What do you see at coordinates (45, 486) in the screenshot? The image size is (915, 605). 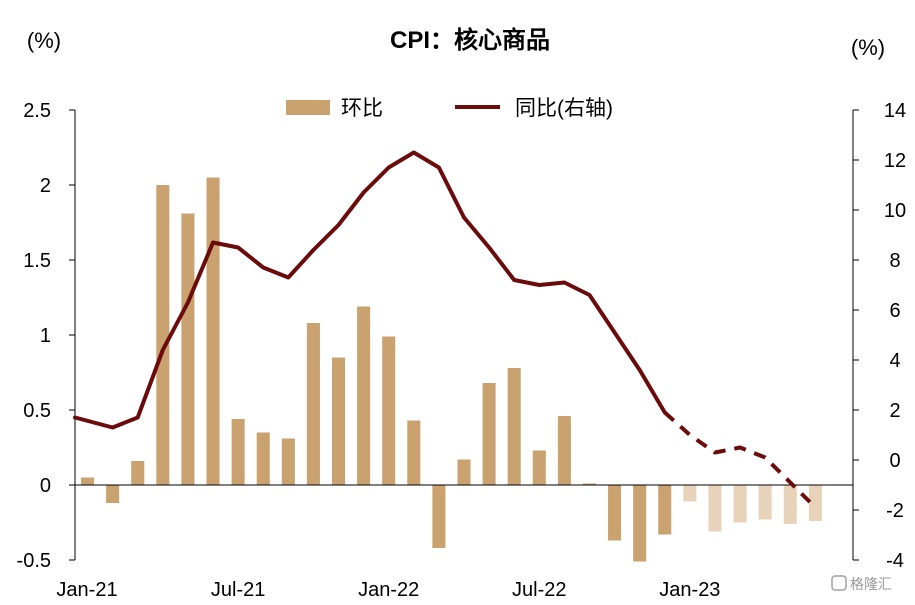 I see `left-tick-label: 0` at bounding box center [45, 486].